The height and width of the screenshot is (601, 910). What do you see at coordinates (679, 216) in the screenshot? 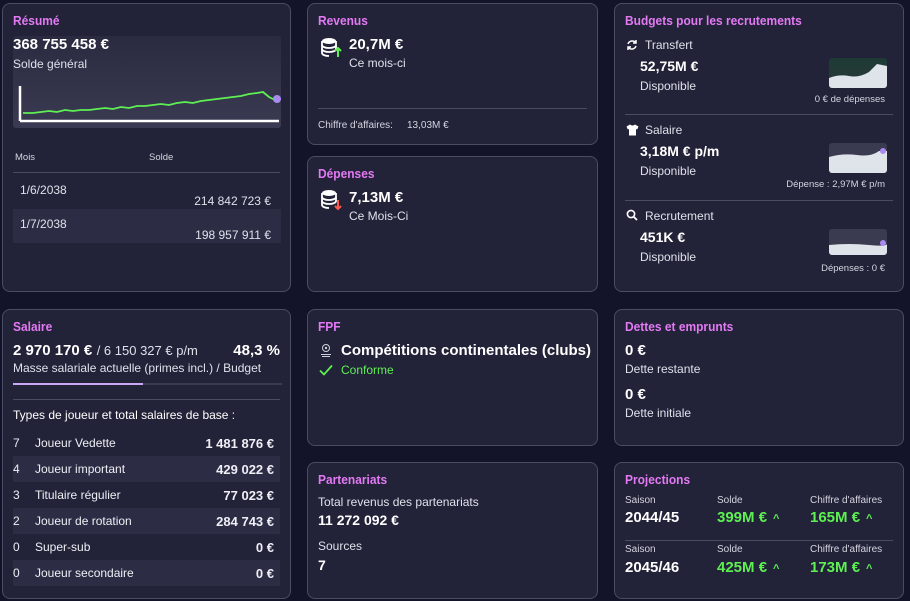
I see `budget-label: Recrutement` at bounding box center [679, 216].